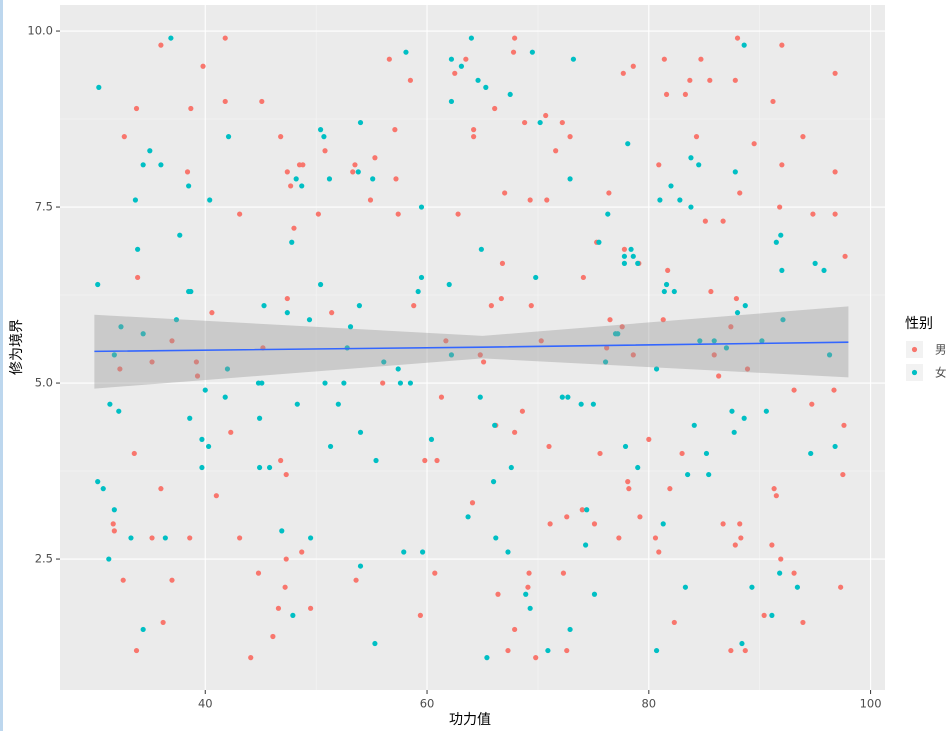 The width and height of the screenshot is (952, 731). I want to click on legend-title: 性别, so click(919, 324).